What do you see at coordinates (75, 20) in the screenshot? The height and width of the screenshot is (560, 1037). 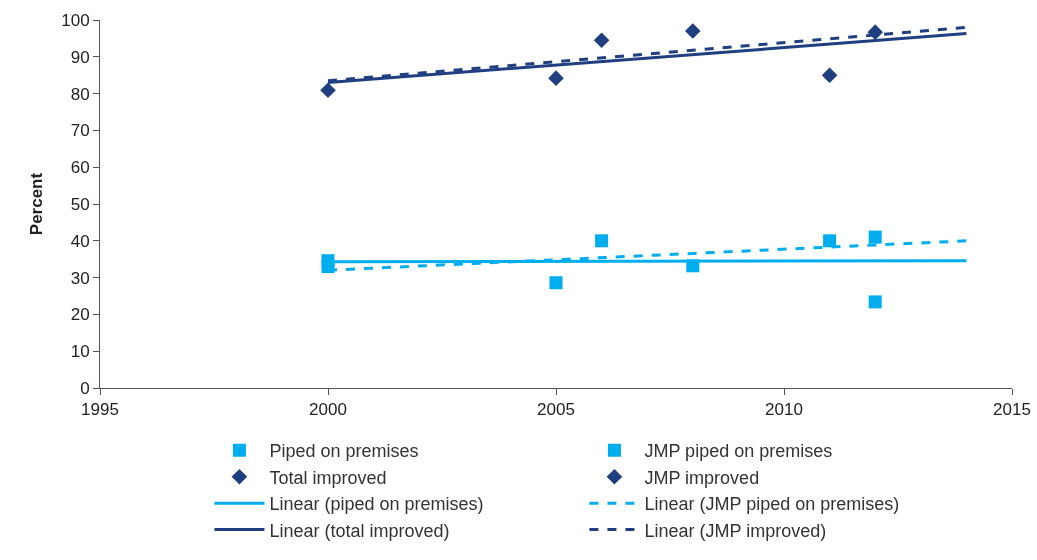 I see `y-tick-label: 100` at bounding box center [75, 20].